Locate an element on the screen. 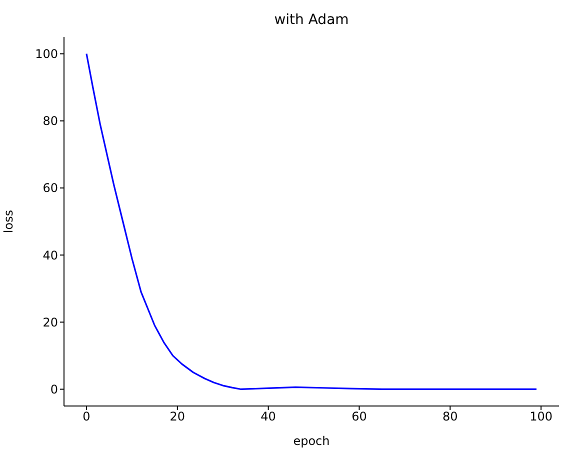 The image size is (585, 453). y-axis-title: loss is located at coordinates (8, 222).